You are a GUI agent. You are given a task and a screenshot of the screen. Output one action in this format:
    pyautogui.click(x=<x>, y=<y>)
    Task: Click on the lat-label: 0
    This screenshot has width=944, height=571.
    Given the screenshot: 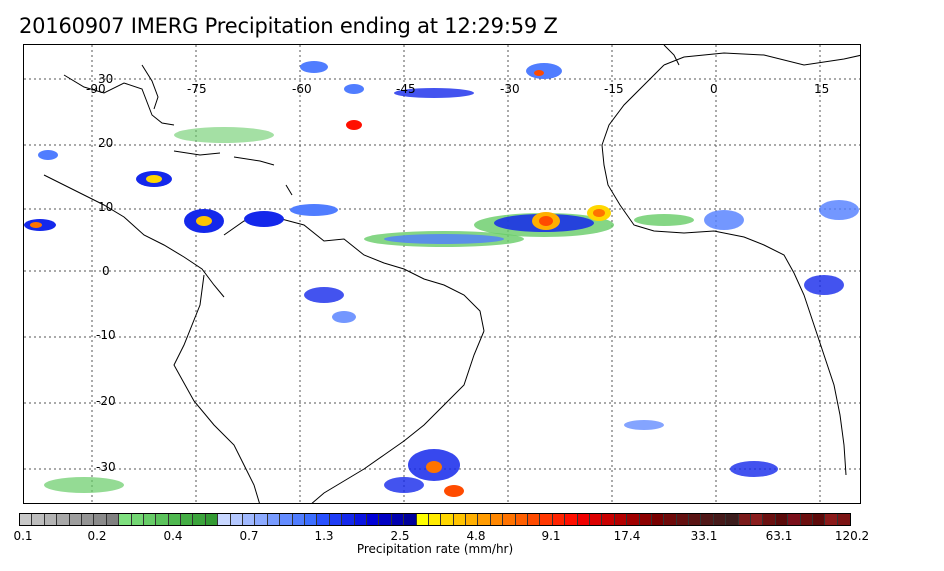 What is the action you would take?
    pyautogui.click(x=106, y=271)
    